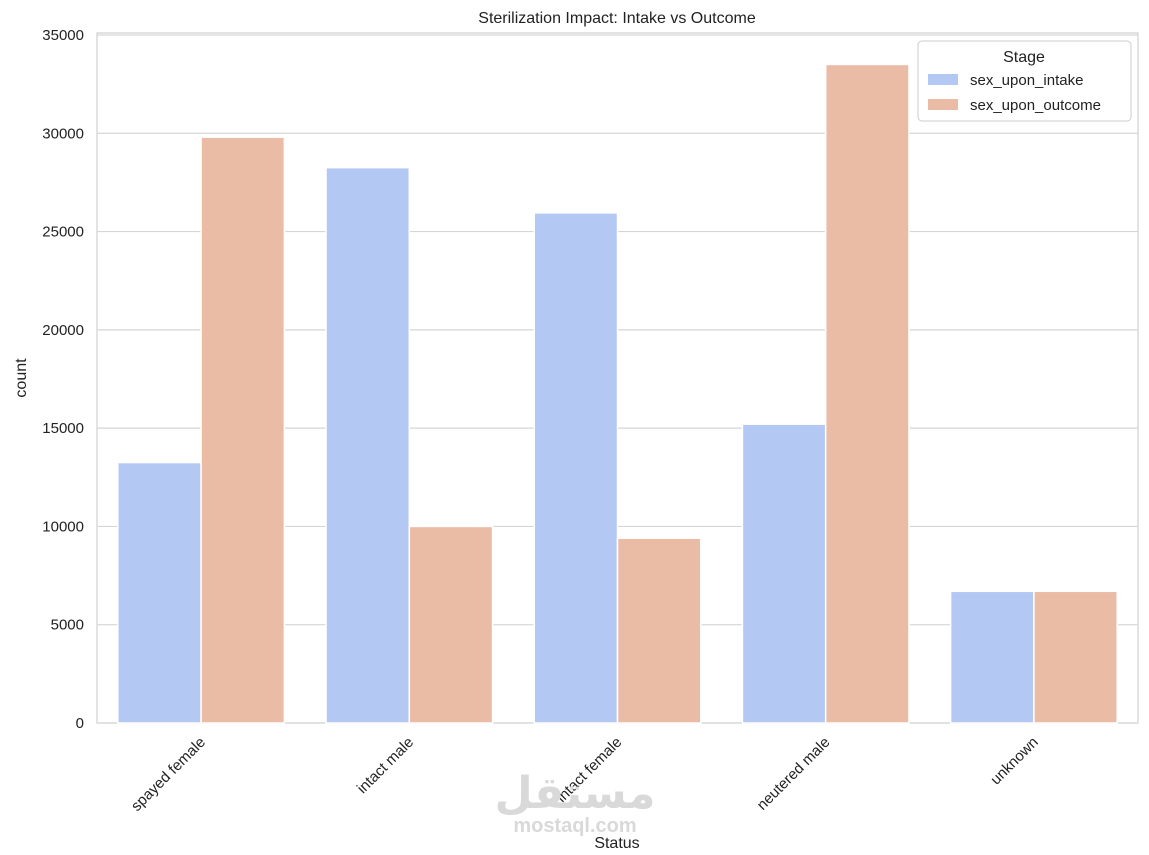 This screenshot has height=855, width=1149. What do you see at coordinates (1024, 57) in the screenshot?
I see `legend-title: Stage` at bounding box center [1024, 57].